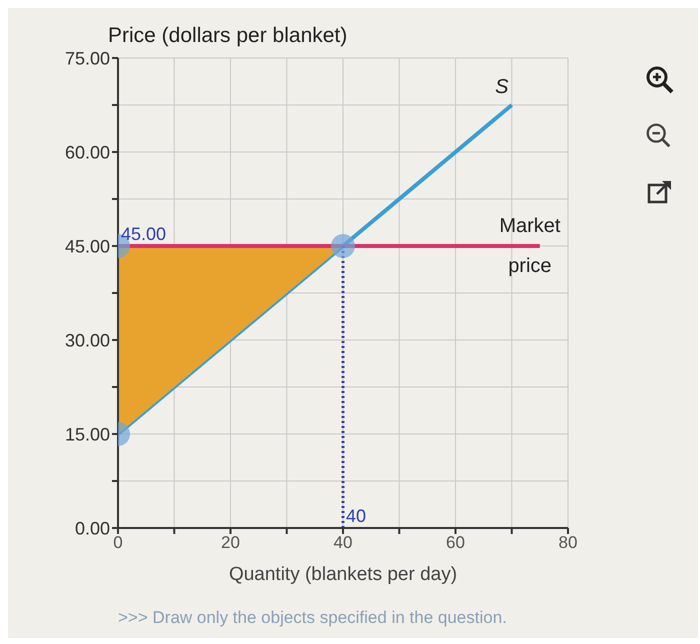 This screenshot has width=700, height=644. Describe the element at coordinates (312, 618) in the screenshot. I see `text: >>> Draw only the objects specified in the question.` at that location.